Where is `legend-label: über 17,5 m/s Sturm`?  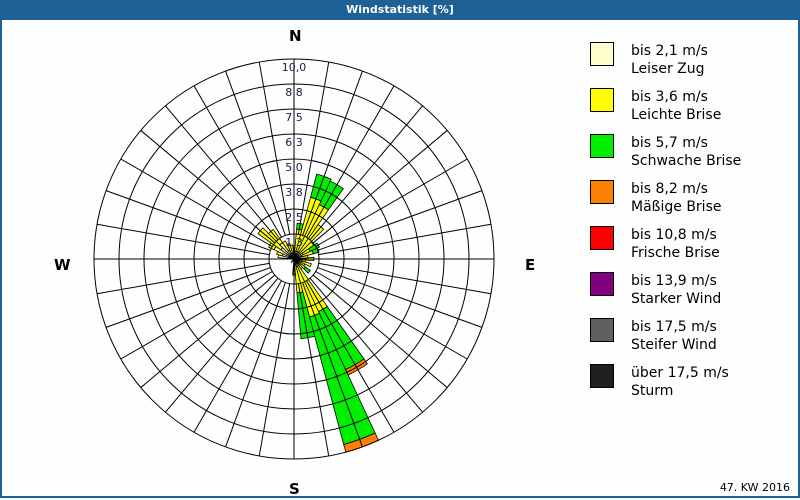 legend-label: über 17,5 m/s Sturm is located at coordinates (680, 382).